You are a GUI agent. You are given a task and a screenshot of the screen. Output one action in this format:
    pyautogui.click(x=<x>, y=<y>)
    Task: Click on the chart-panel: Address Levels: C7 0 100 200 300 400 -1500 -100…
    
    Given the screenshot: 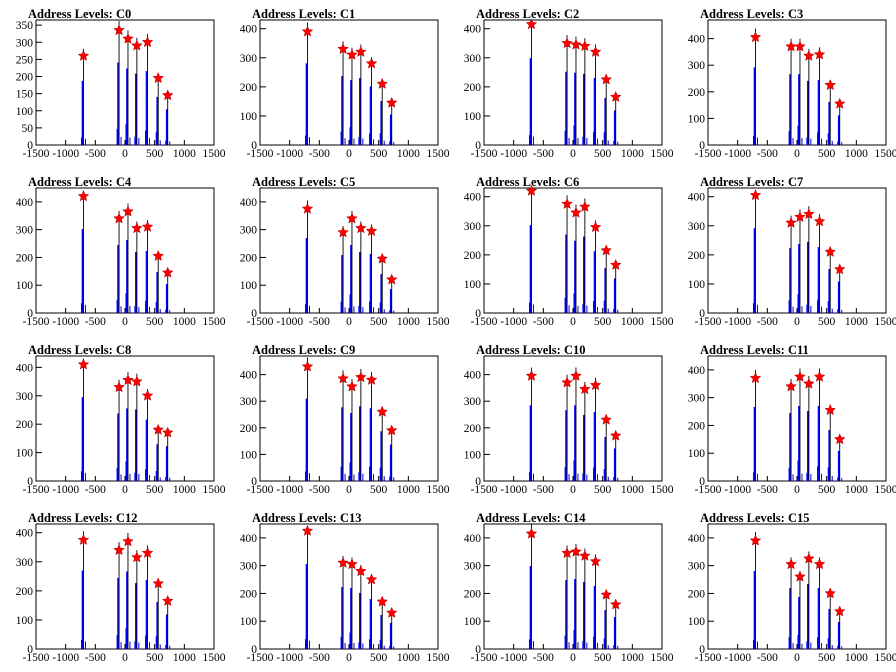 What is the action you would take?
    pyautogui.click(x=792, y=251)
    